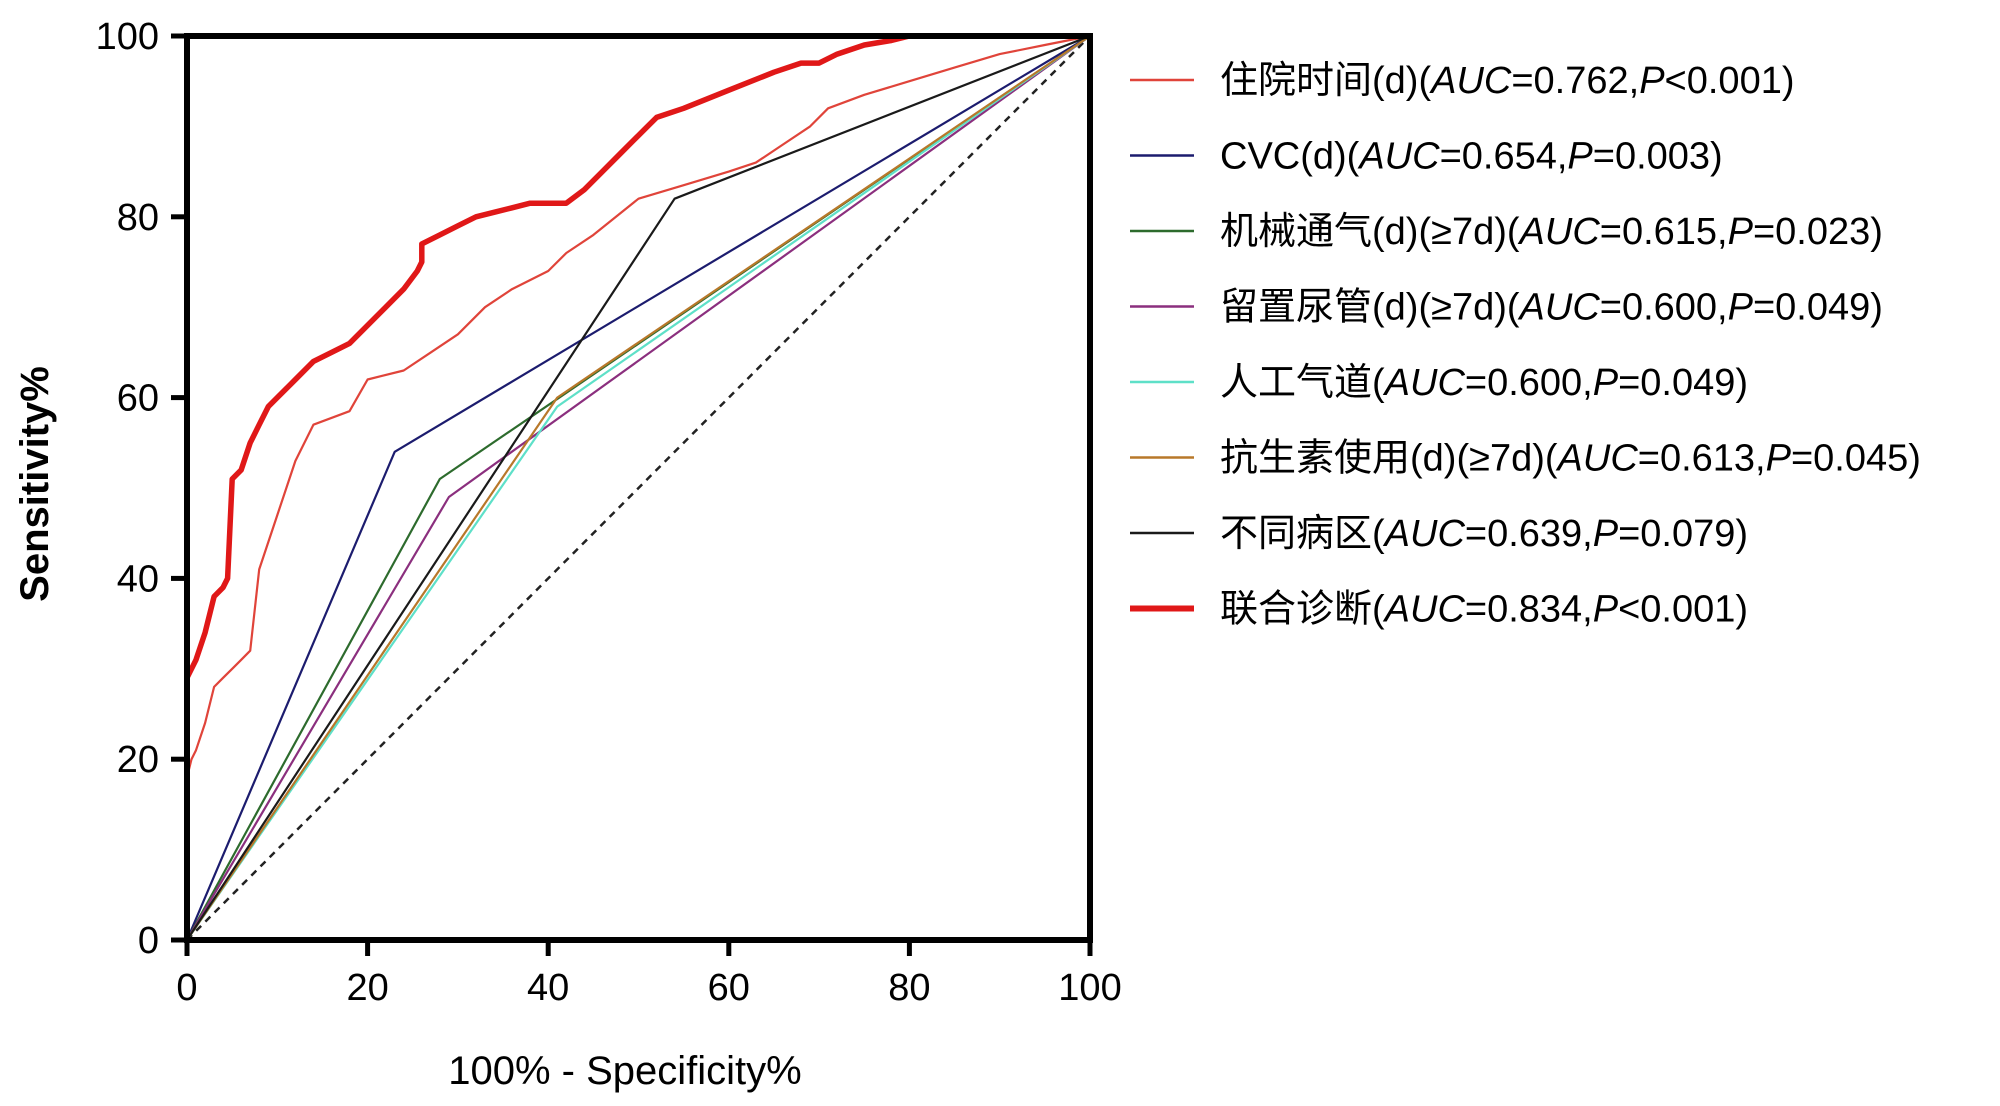  I want to click on y-tick-label: 100, so click(127, 37).